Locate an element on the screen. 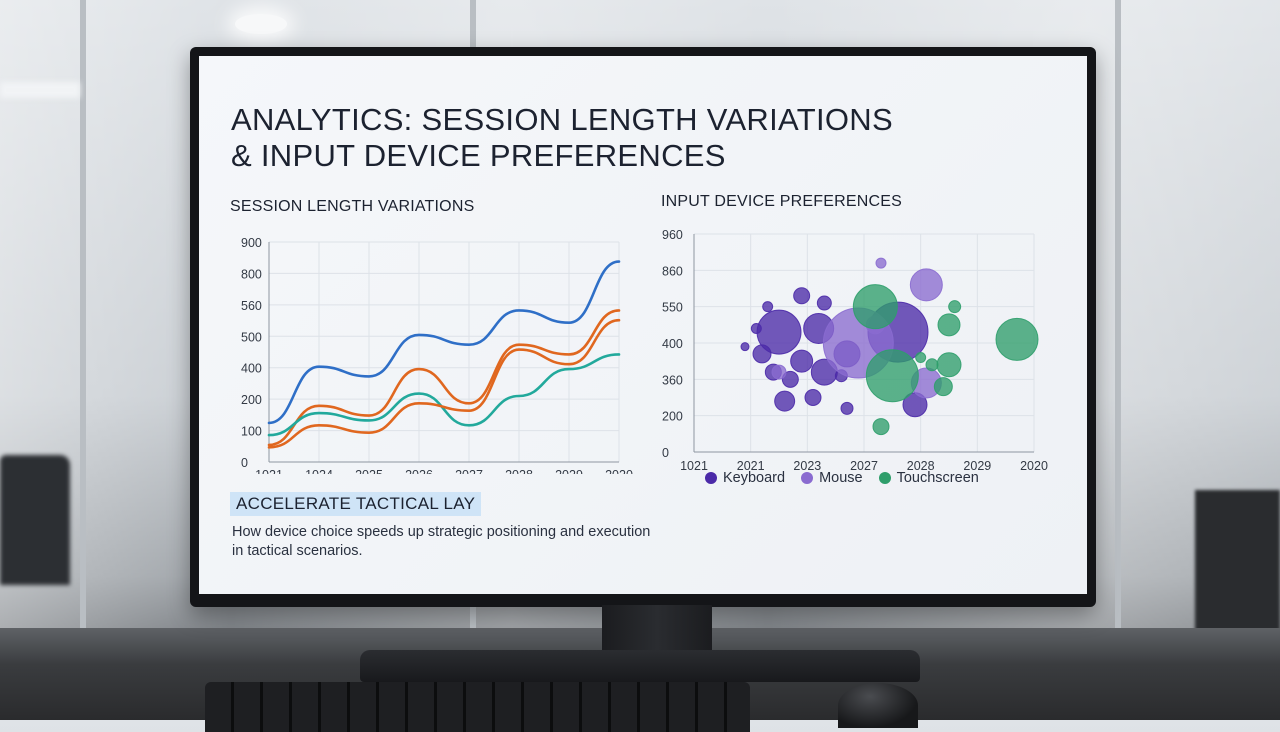 Image resolution: width=1280 pixels, height=732 pixels. legend-item-keyboard: Keyboard is located at coordinates (745, 478).